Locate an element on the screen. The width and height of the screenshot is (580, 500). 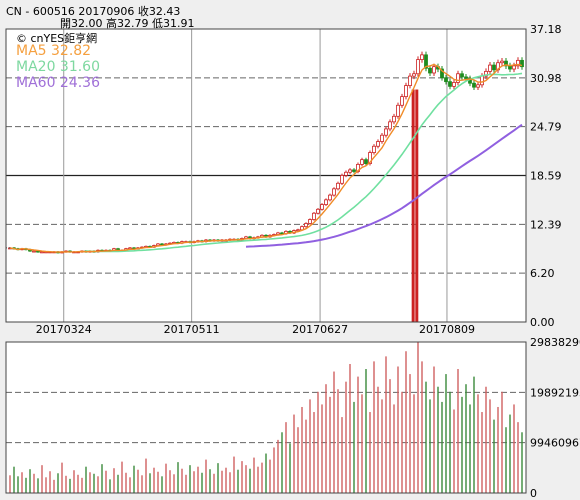
price-y-tick-label: 12.39 is located at coordinates (546, 224).